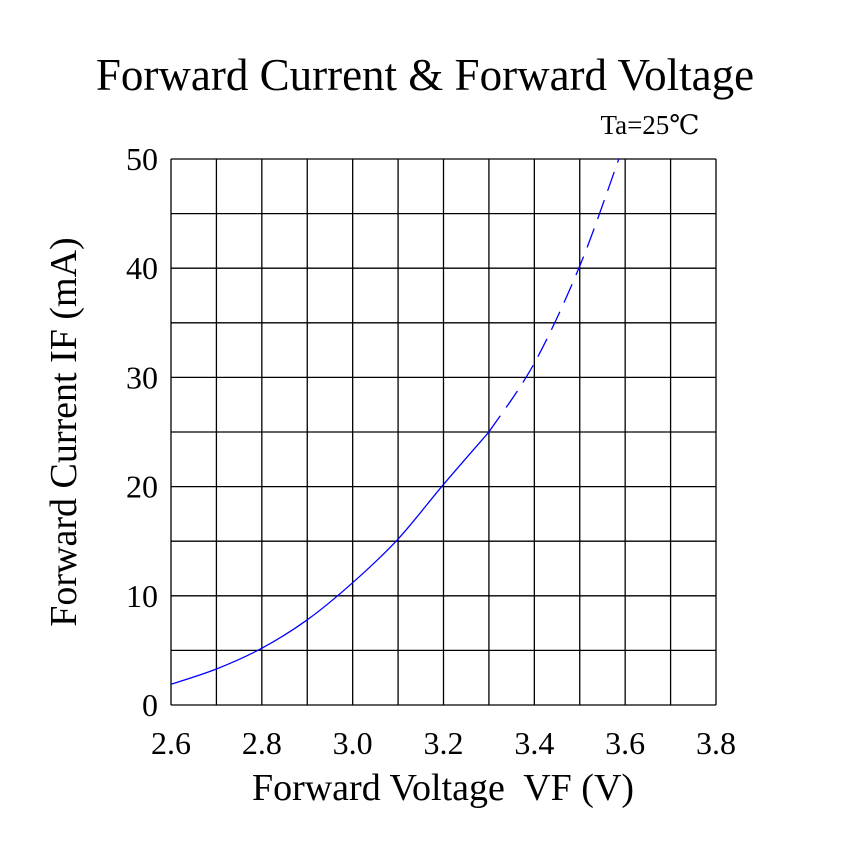  Describe the element at coordinates (171, 743) in the screenshot. I see `x-tick-label: 2.6` at that location.